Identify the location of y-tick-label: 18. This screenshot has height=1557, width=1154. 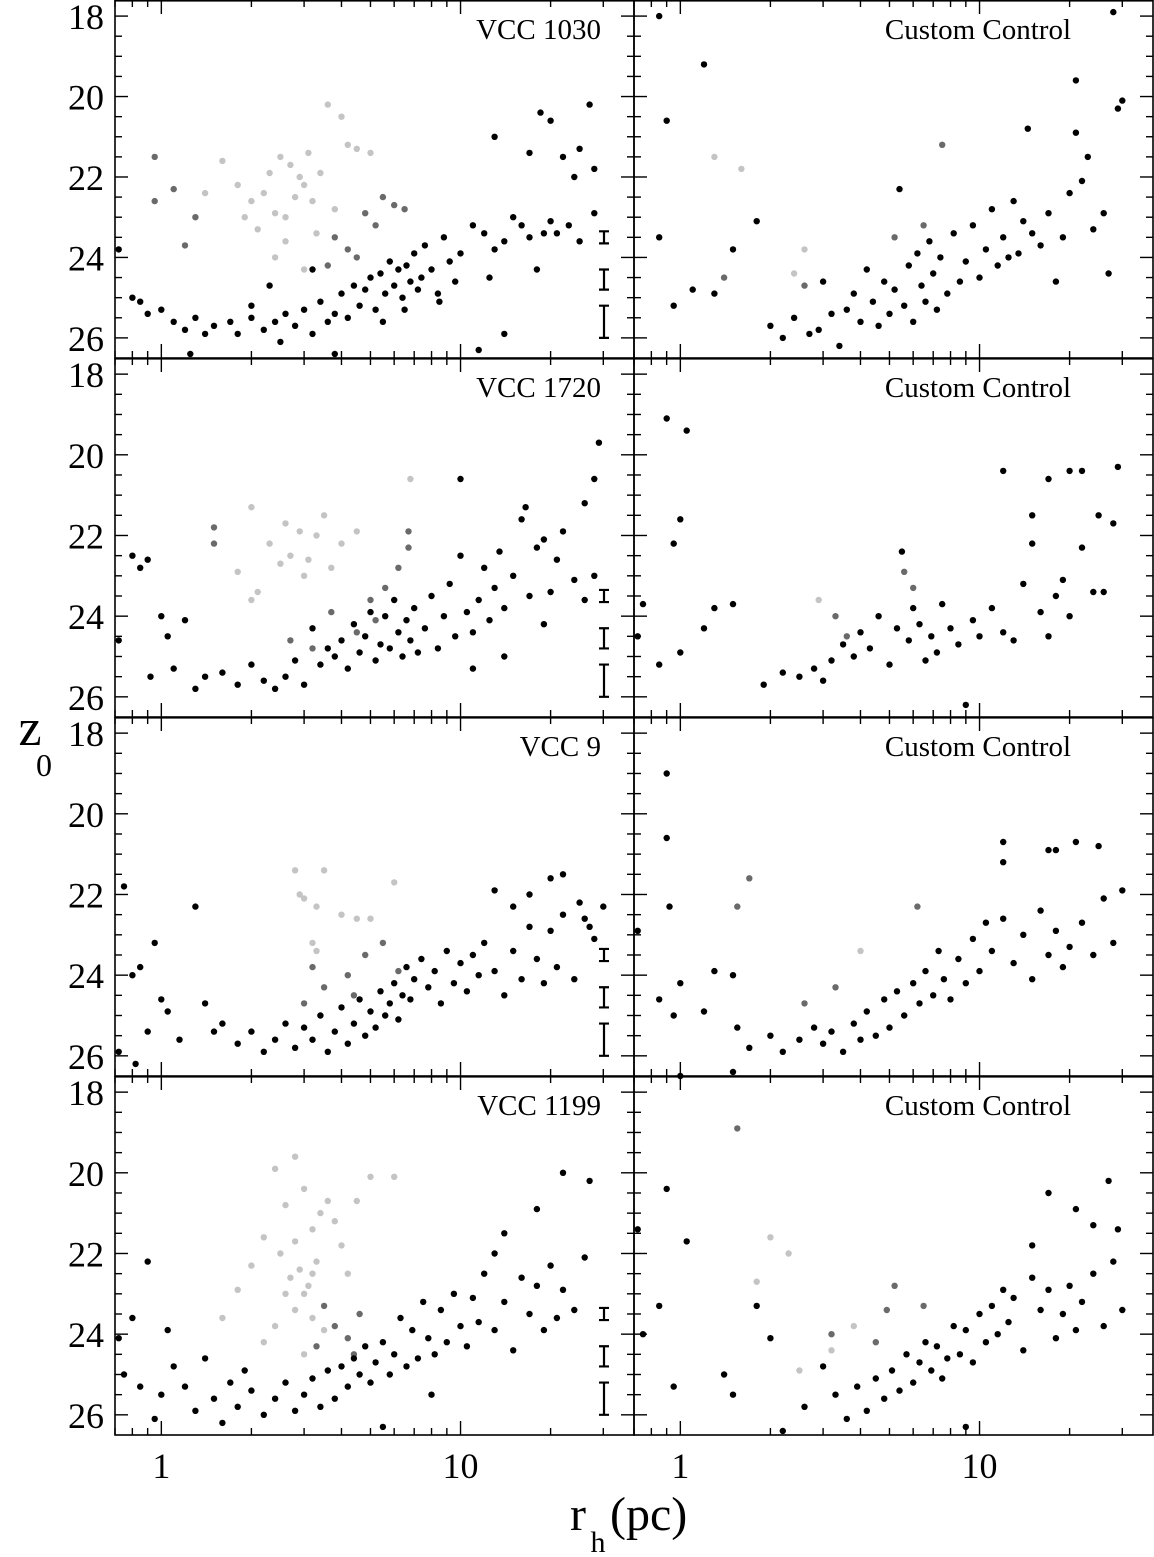
(86, 734).